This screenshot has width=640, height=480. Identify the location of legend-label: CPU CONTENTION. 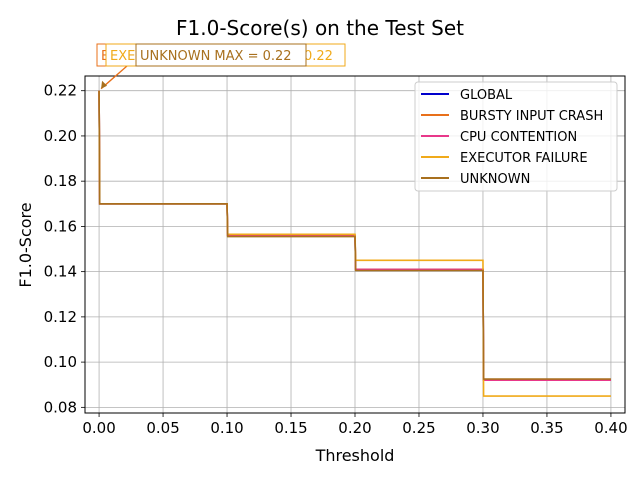
(518, 137).